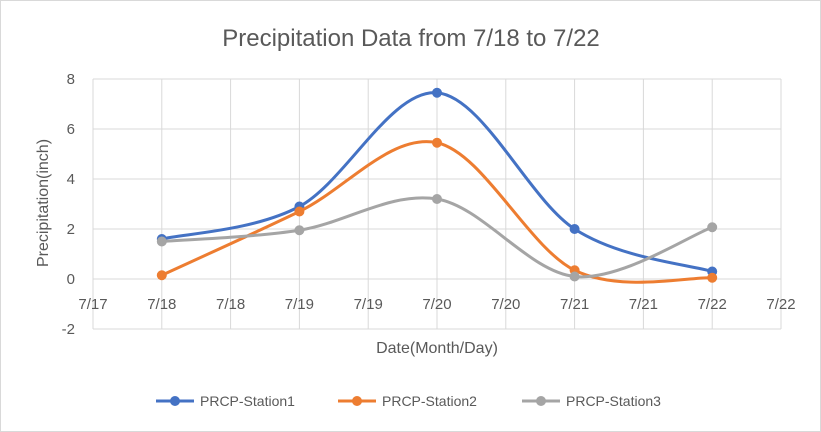 The width and height of the screenshot is (821, 432). I want to click on legend-item: PRCP-Station3, so click(591, 401).